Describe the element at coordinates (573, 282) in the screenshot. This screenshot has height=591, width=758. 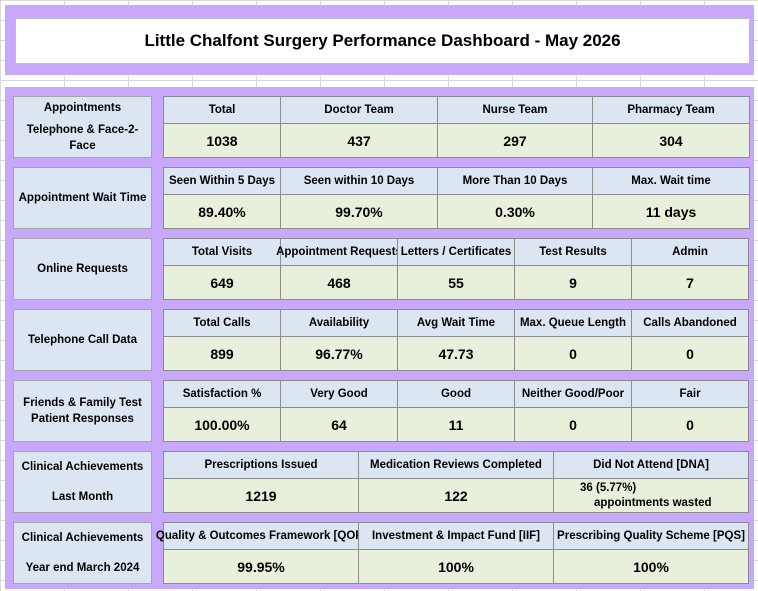
I see `value-cell: 9` at that location.